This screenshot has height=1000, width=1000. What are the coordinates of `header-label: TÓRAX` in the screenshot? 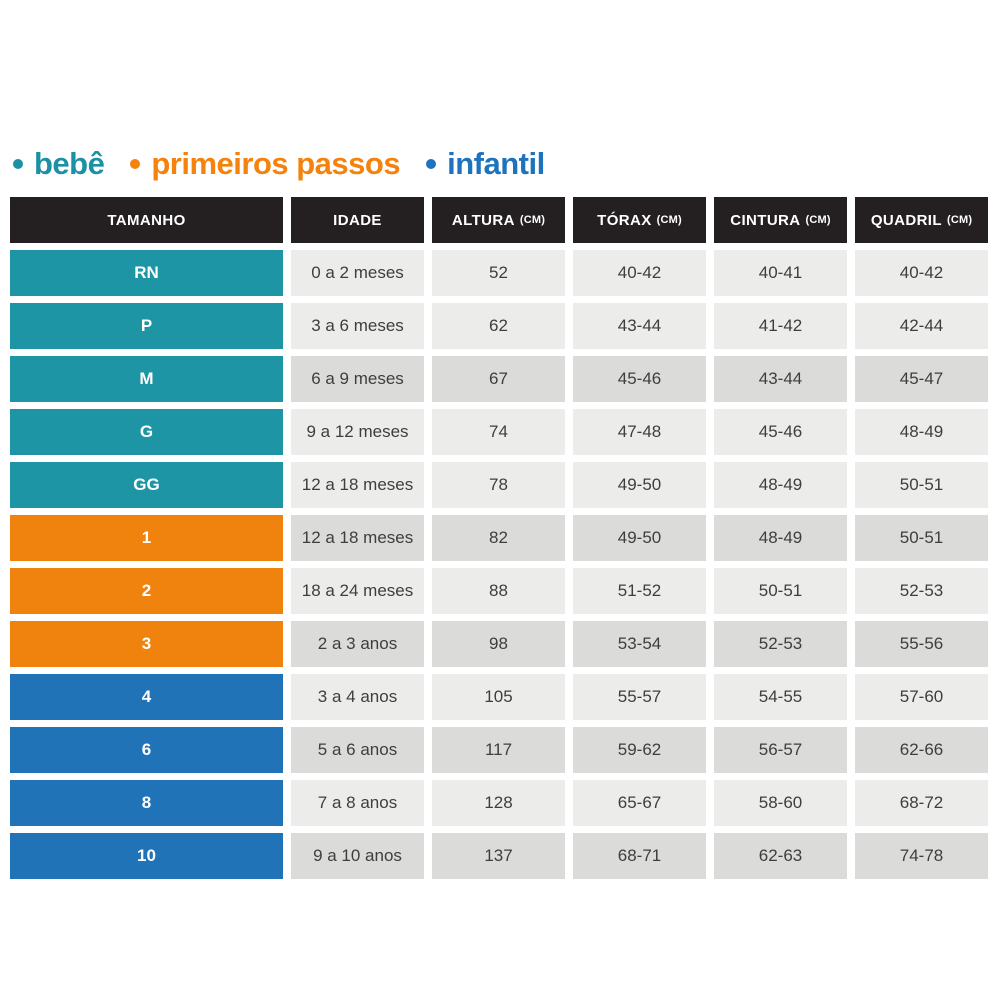 It's located at (624, 220).